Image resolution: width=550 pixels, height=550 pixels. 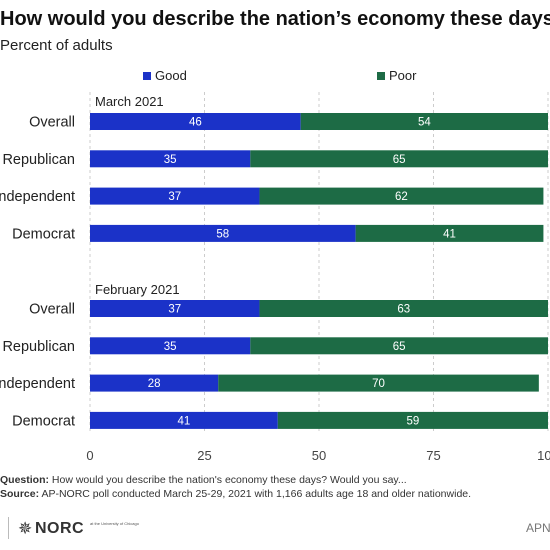 I want to click on data-label: 28, so click(x=154, y=384).